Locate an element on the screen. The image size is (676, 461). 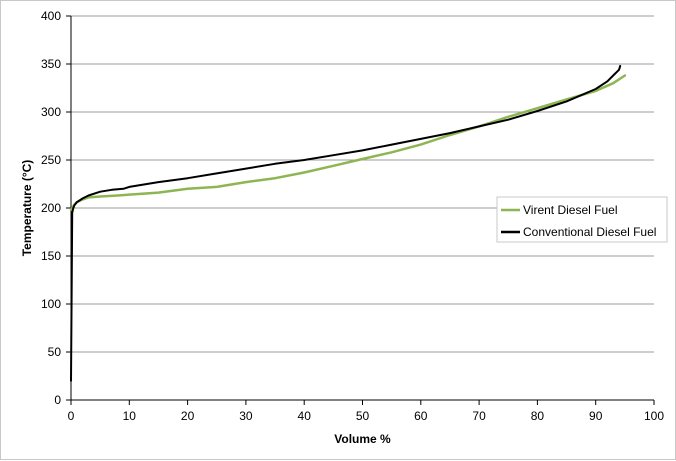
y-tick-label: 0 is located at coordinates (57, 400).